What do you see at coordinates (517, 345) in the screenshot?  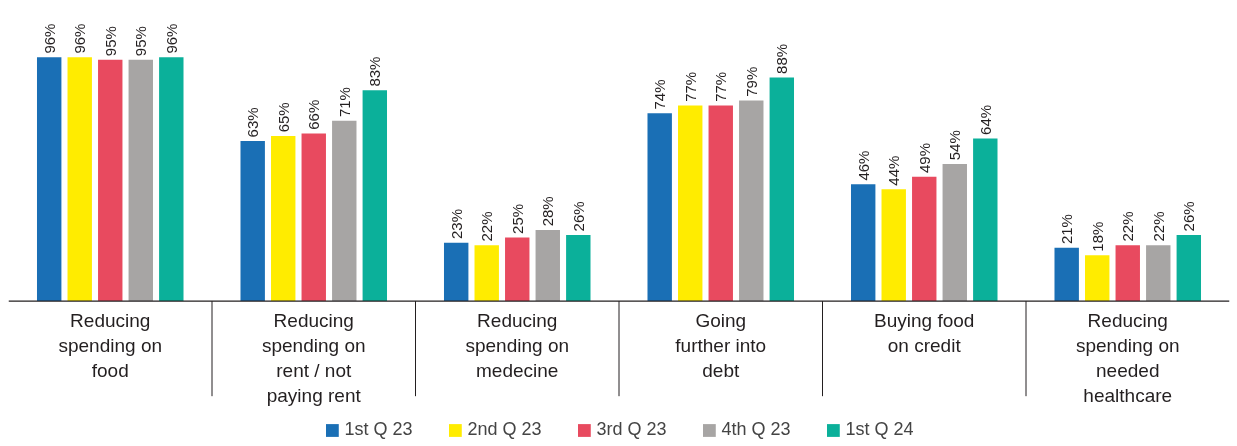 I see `x-tick-label: Reducing spending on medecine` at bounding box center [517, 345].